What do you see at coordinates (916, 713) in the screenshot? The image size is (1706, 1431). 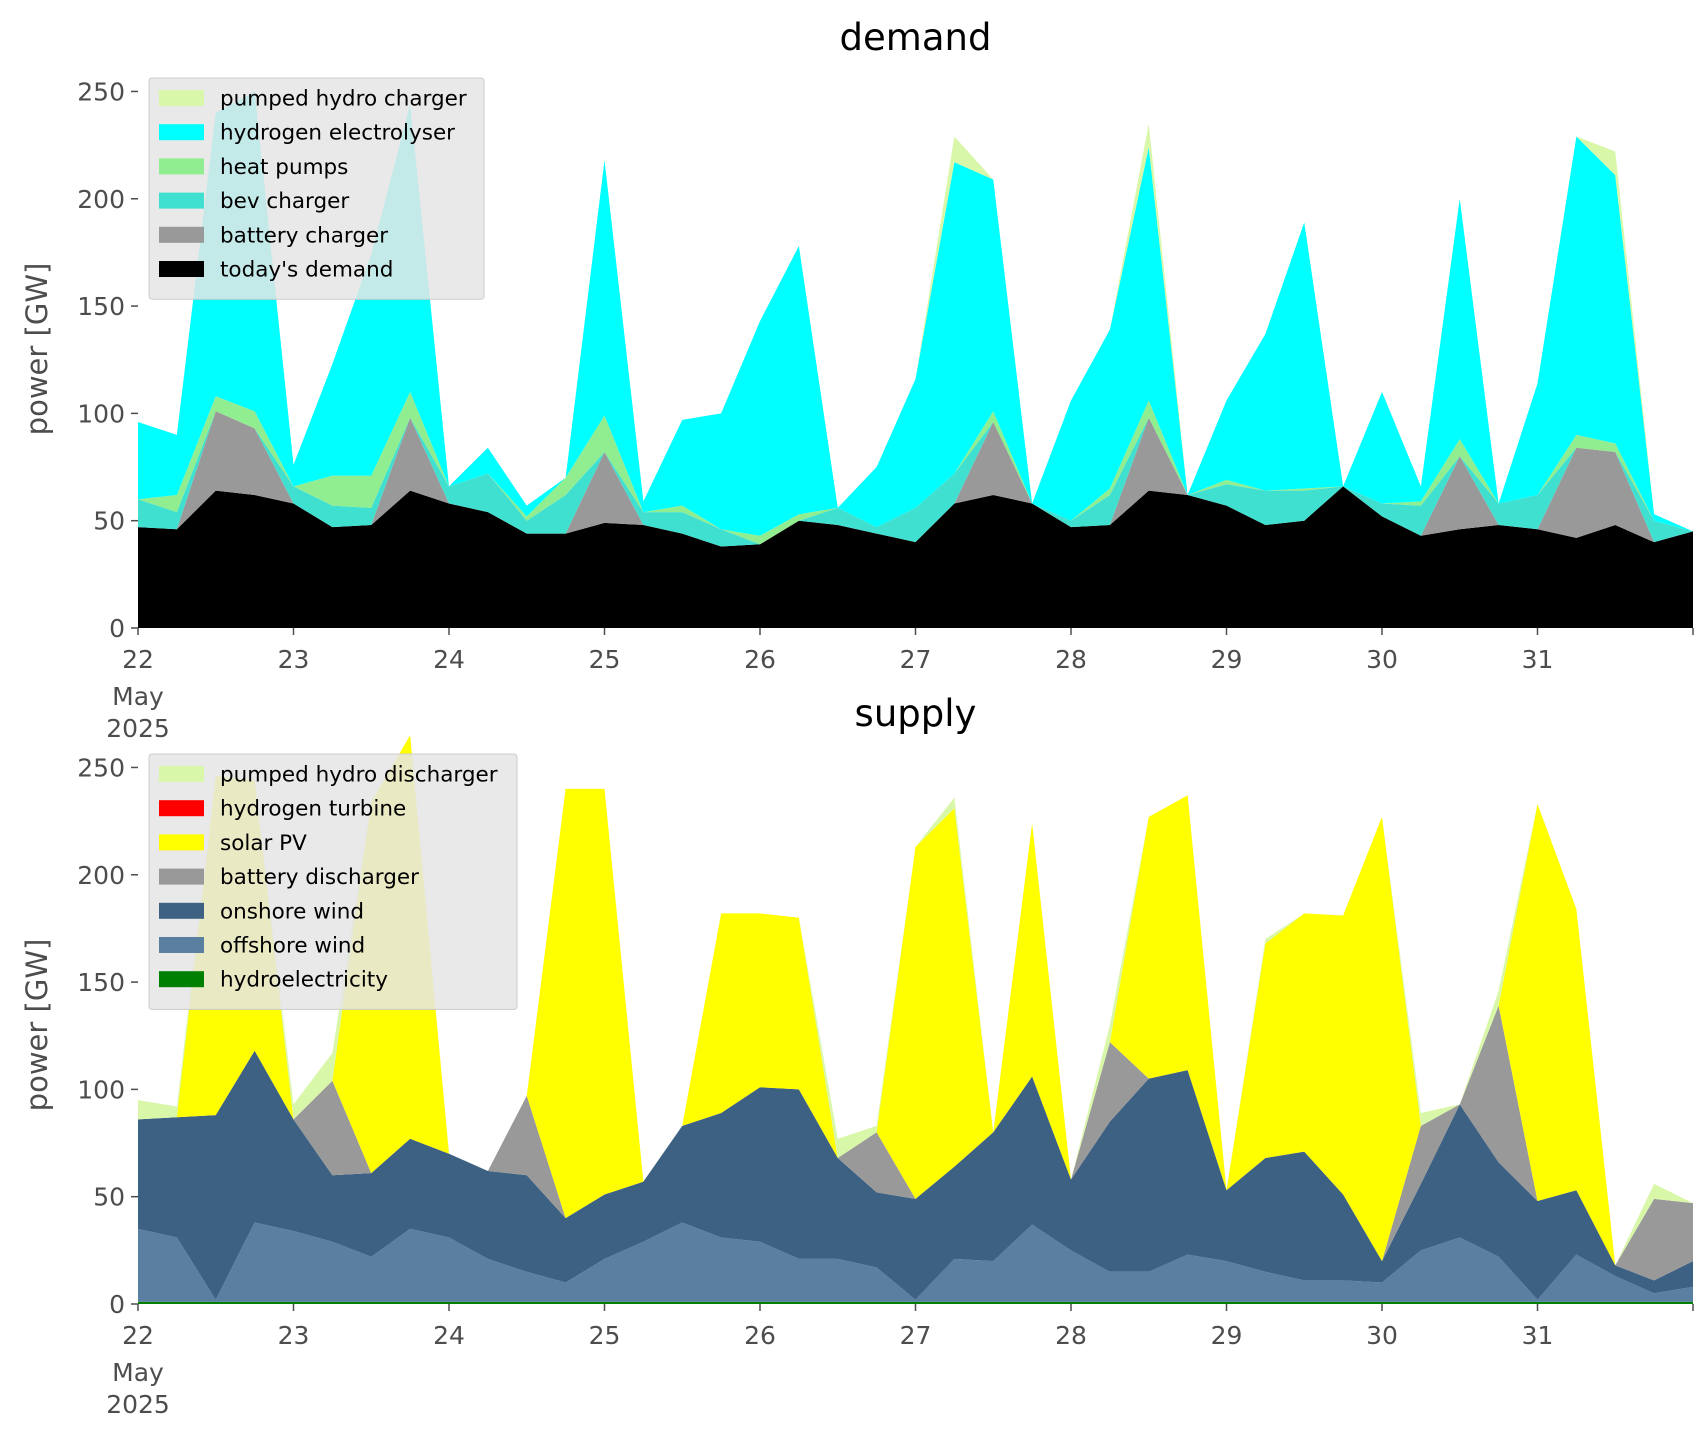 I see `chart-title: supply` at bounding box center [916, 713].